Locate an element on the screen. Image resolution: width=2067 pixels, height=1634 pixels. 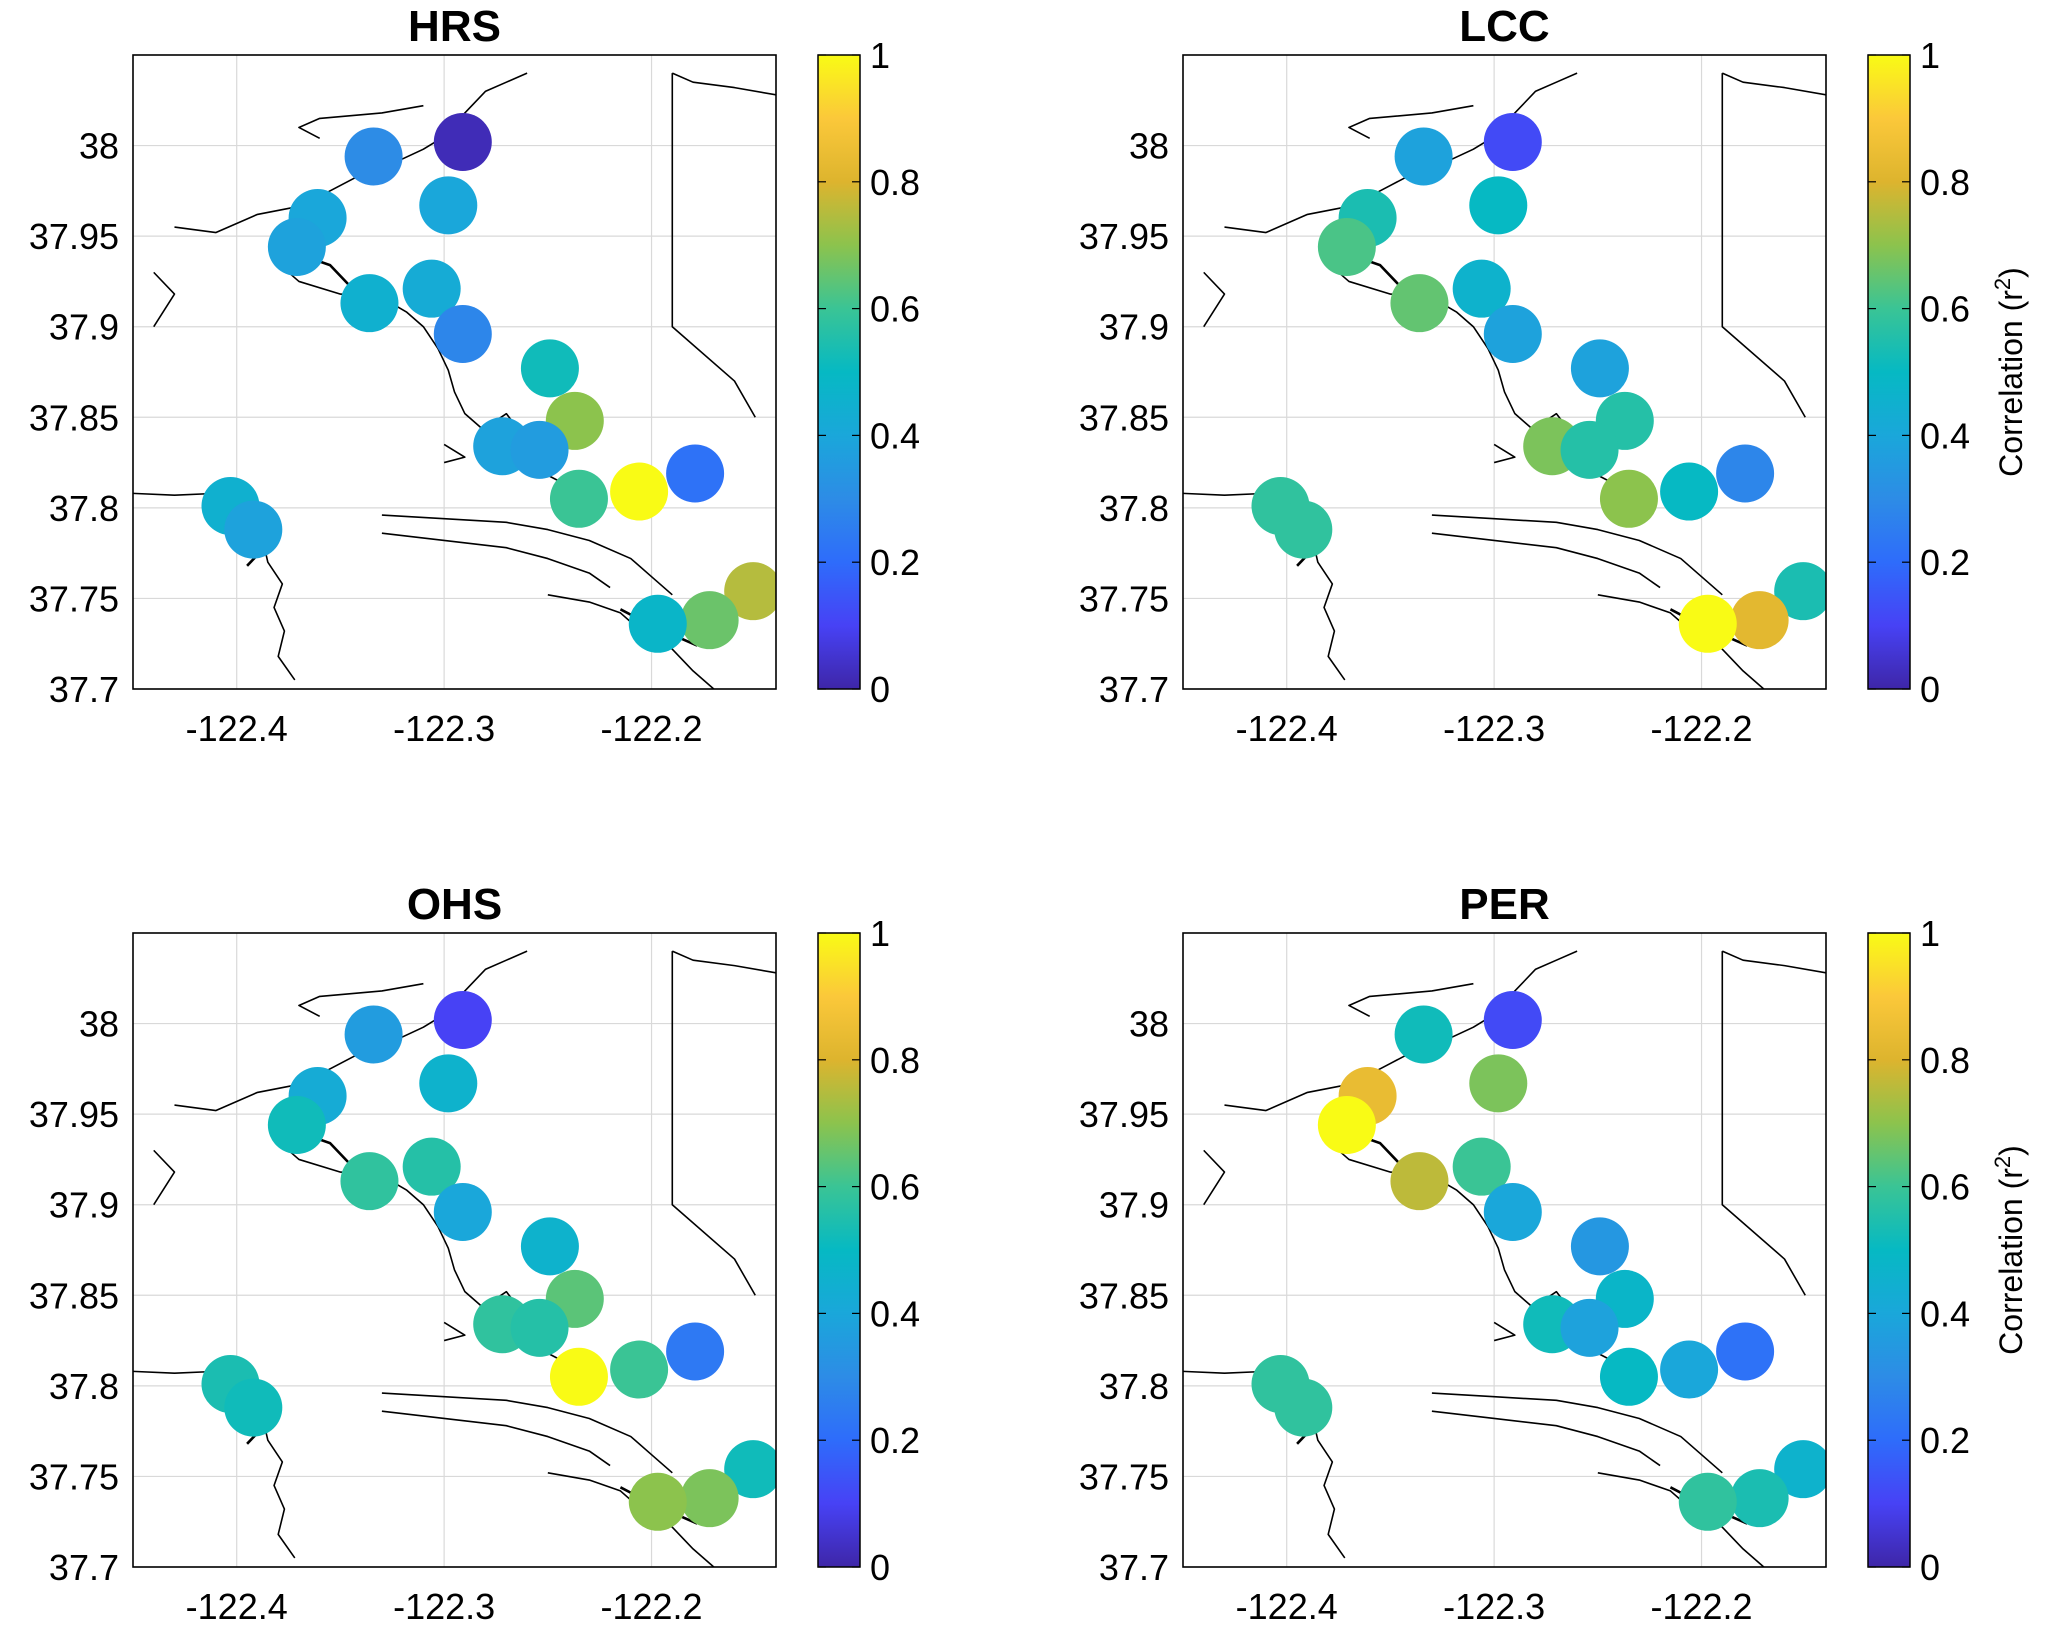
panel-title: HRS is located at coordinates (454, 26).